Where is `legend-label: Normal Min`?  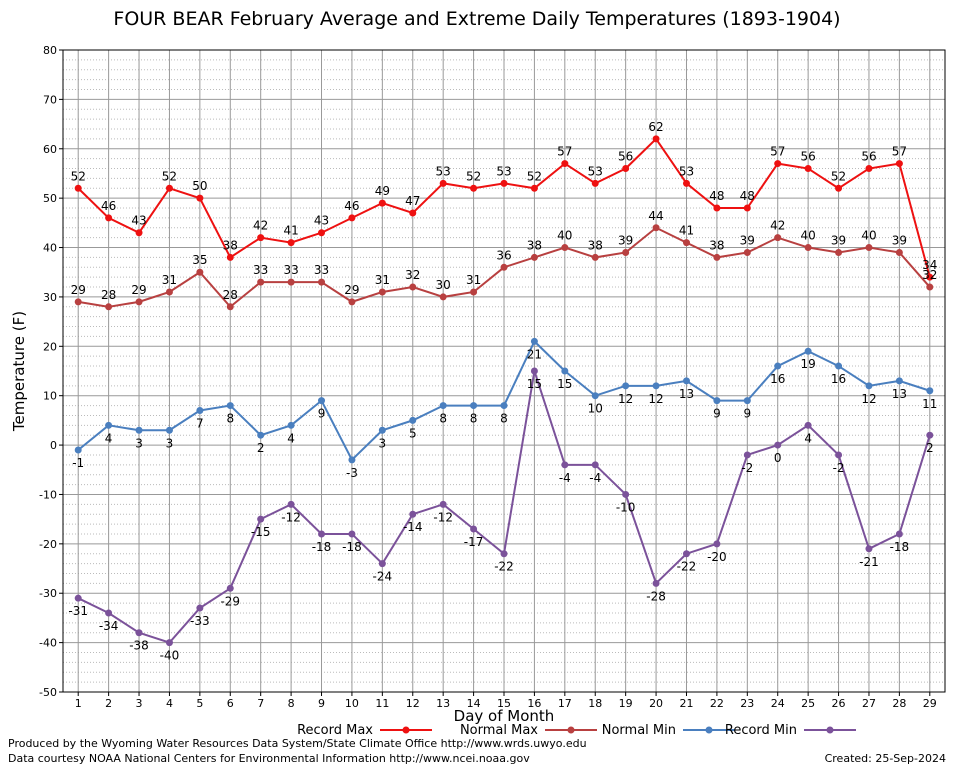
legend-label: Normal Min is located at coordinates (639, 730).